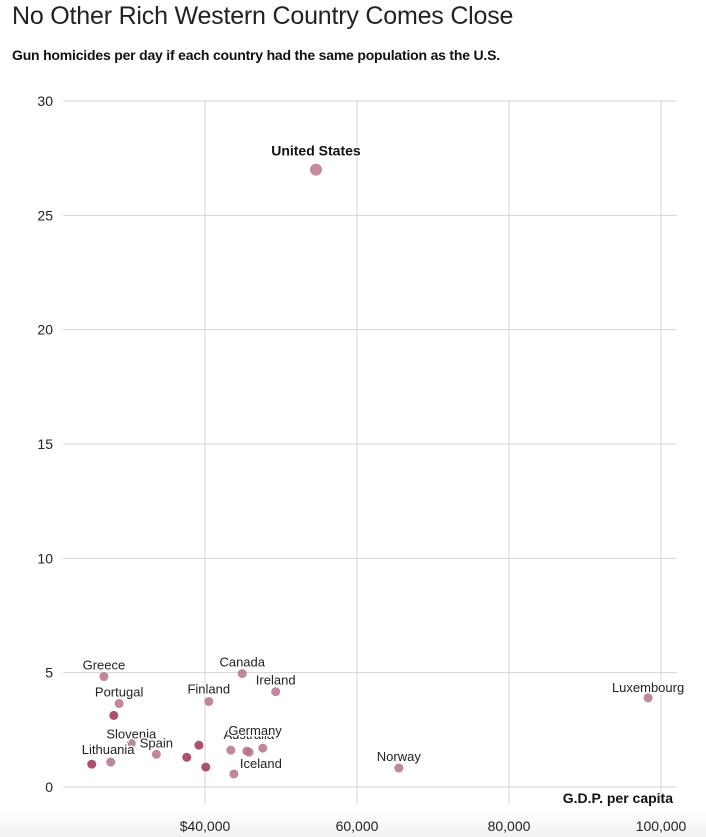  Describe the element at coordinates (661, 826) in the screenshot. I see `x-tick-label: 100,000` at that location.